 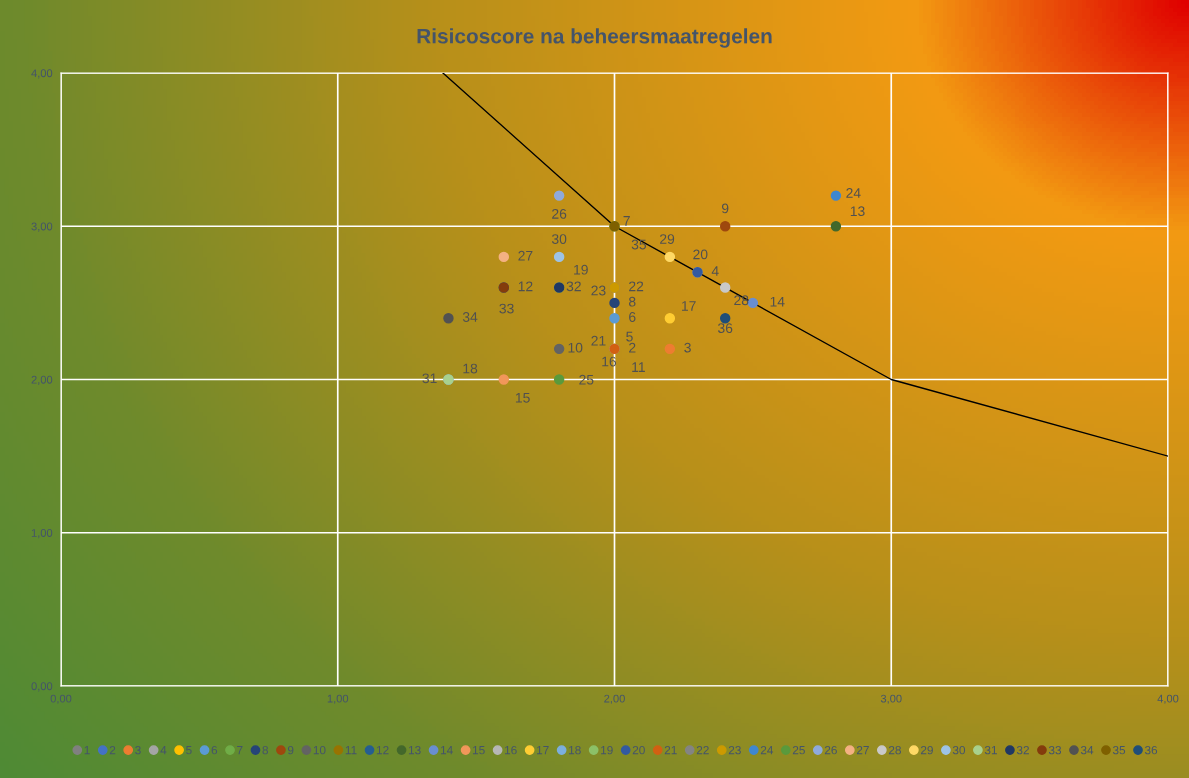 I want to click on text: 23, so click(x=598, y=290).